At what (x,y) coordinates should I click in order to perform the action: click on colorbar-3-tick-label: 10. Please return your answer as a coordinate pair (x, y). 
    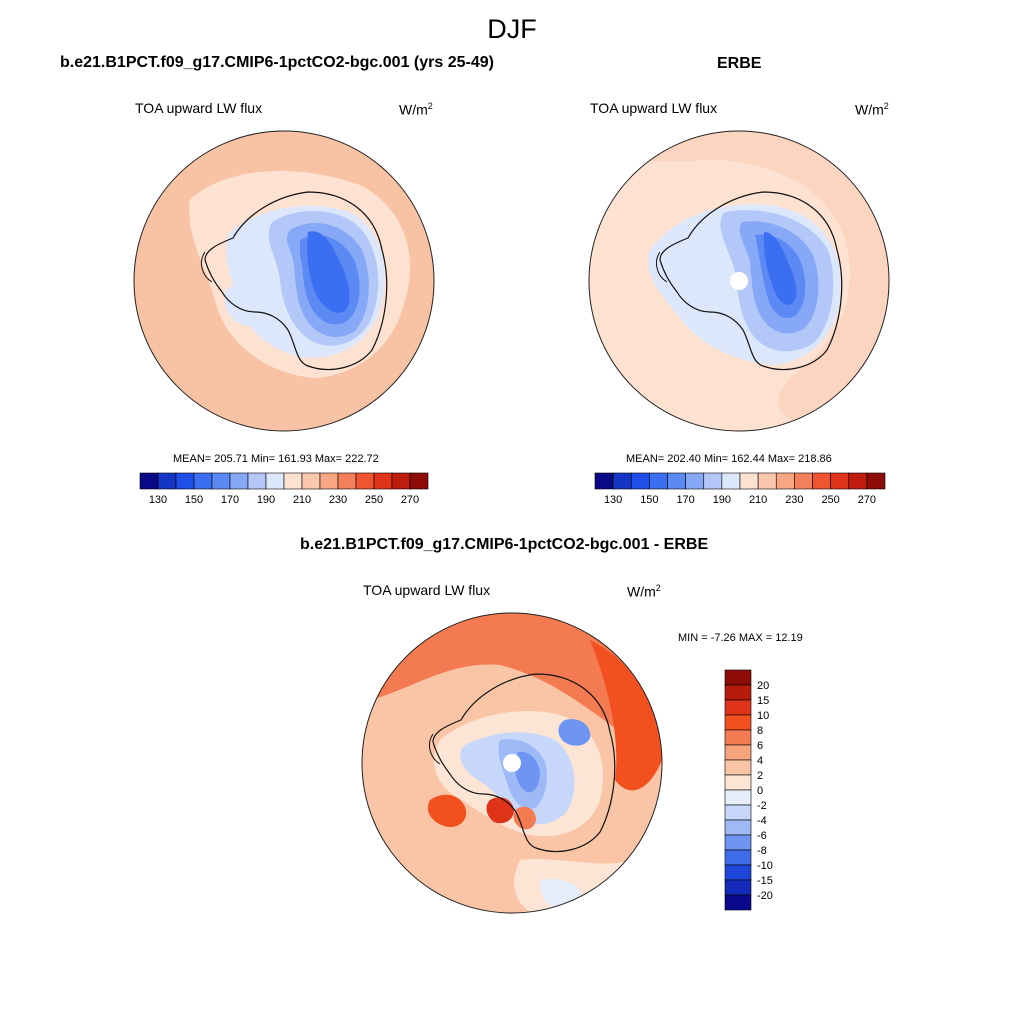
    Looking at the image, I should click on (763, 716).